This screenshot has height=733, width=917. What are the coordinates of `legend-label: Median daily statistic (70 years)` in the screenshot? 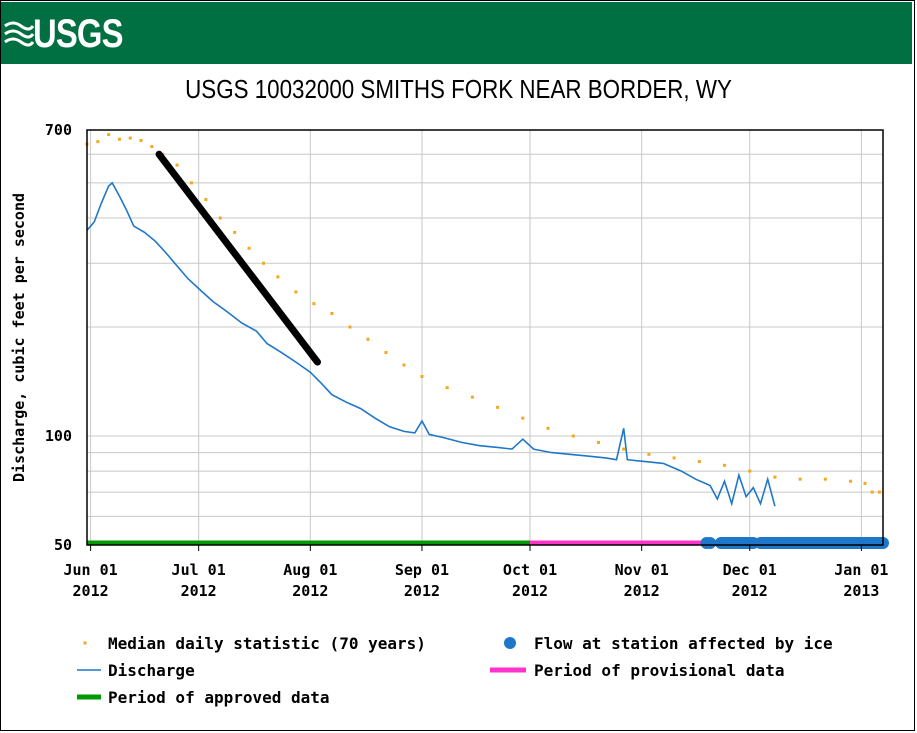 It's located at (267, 643).